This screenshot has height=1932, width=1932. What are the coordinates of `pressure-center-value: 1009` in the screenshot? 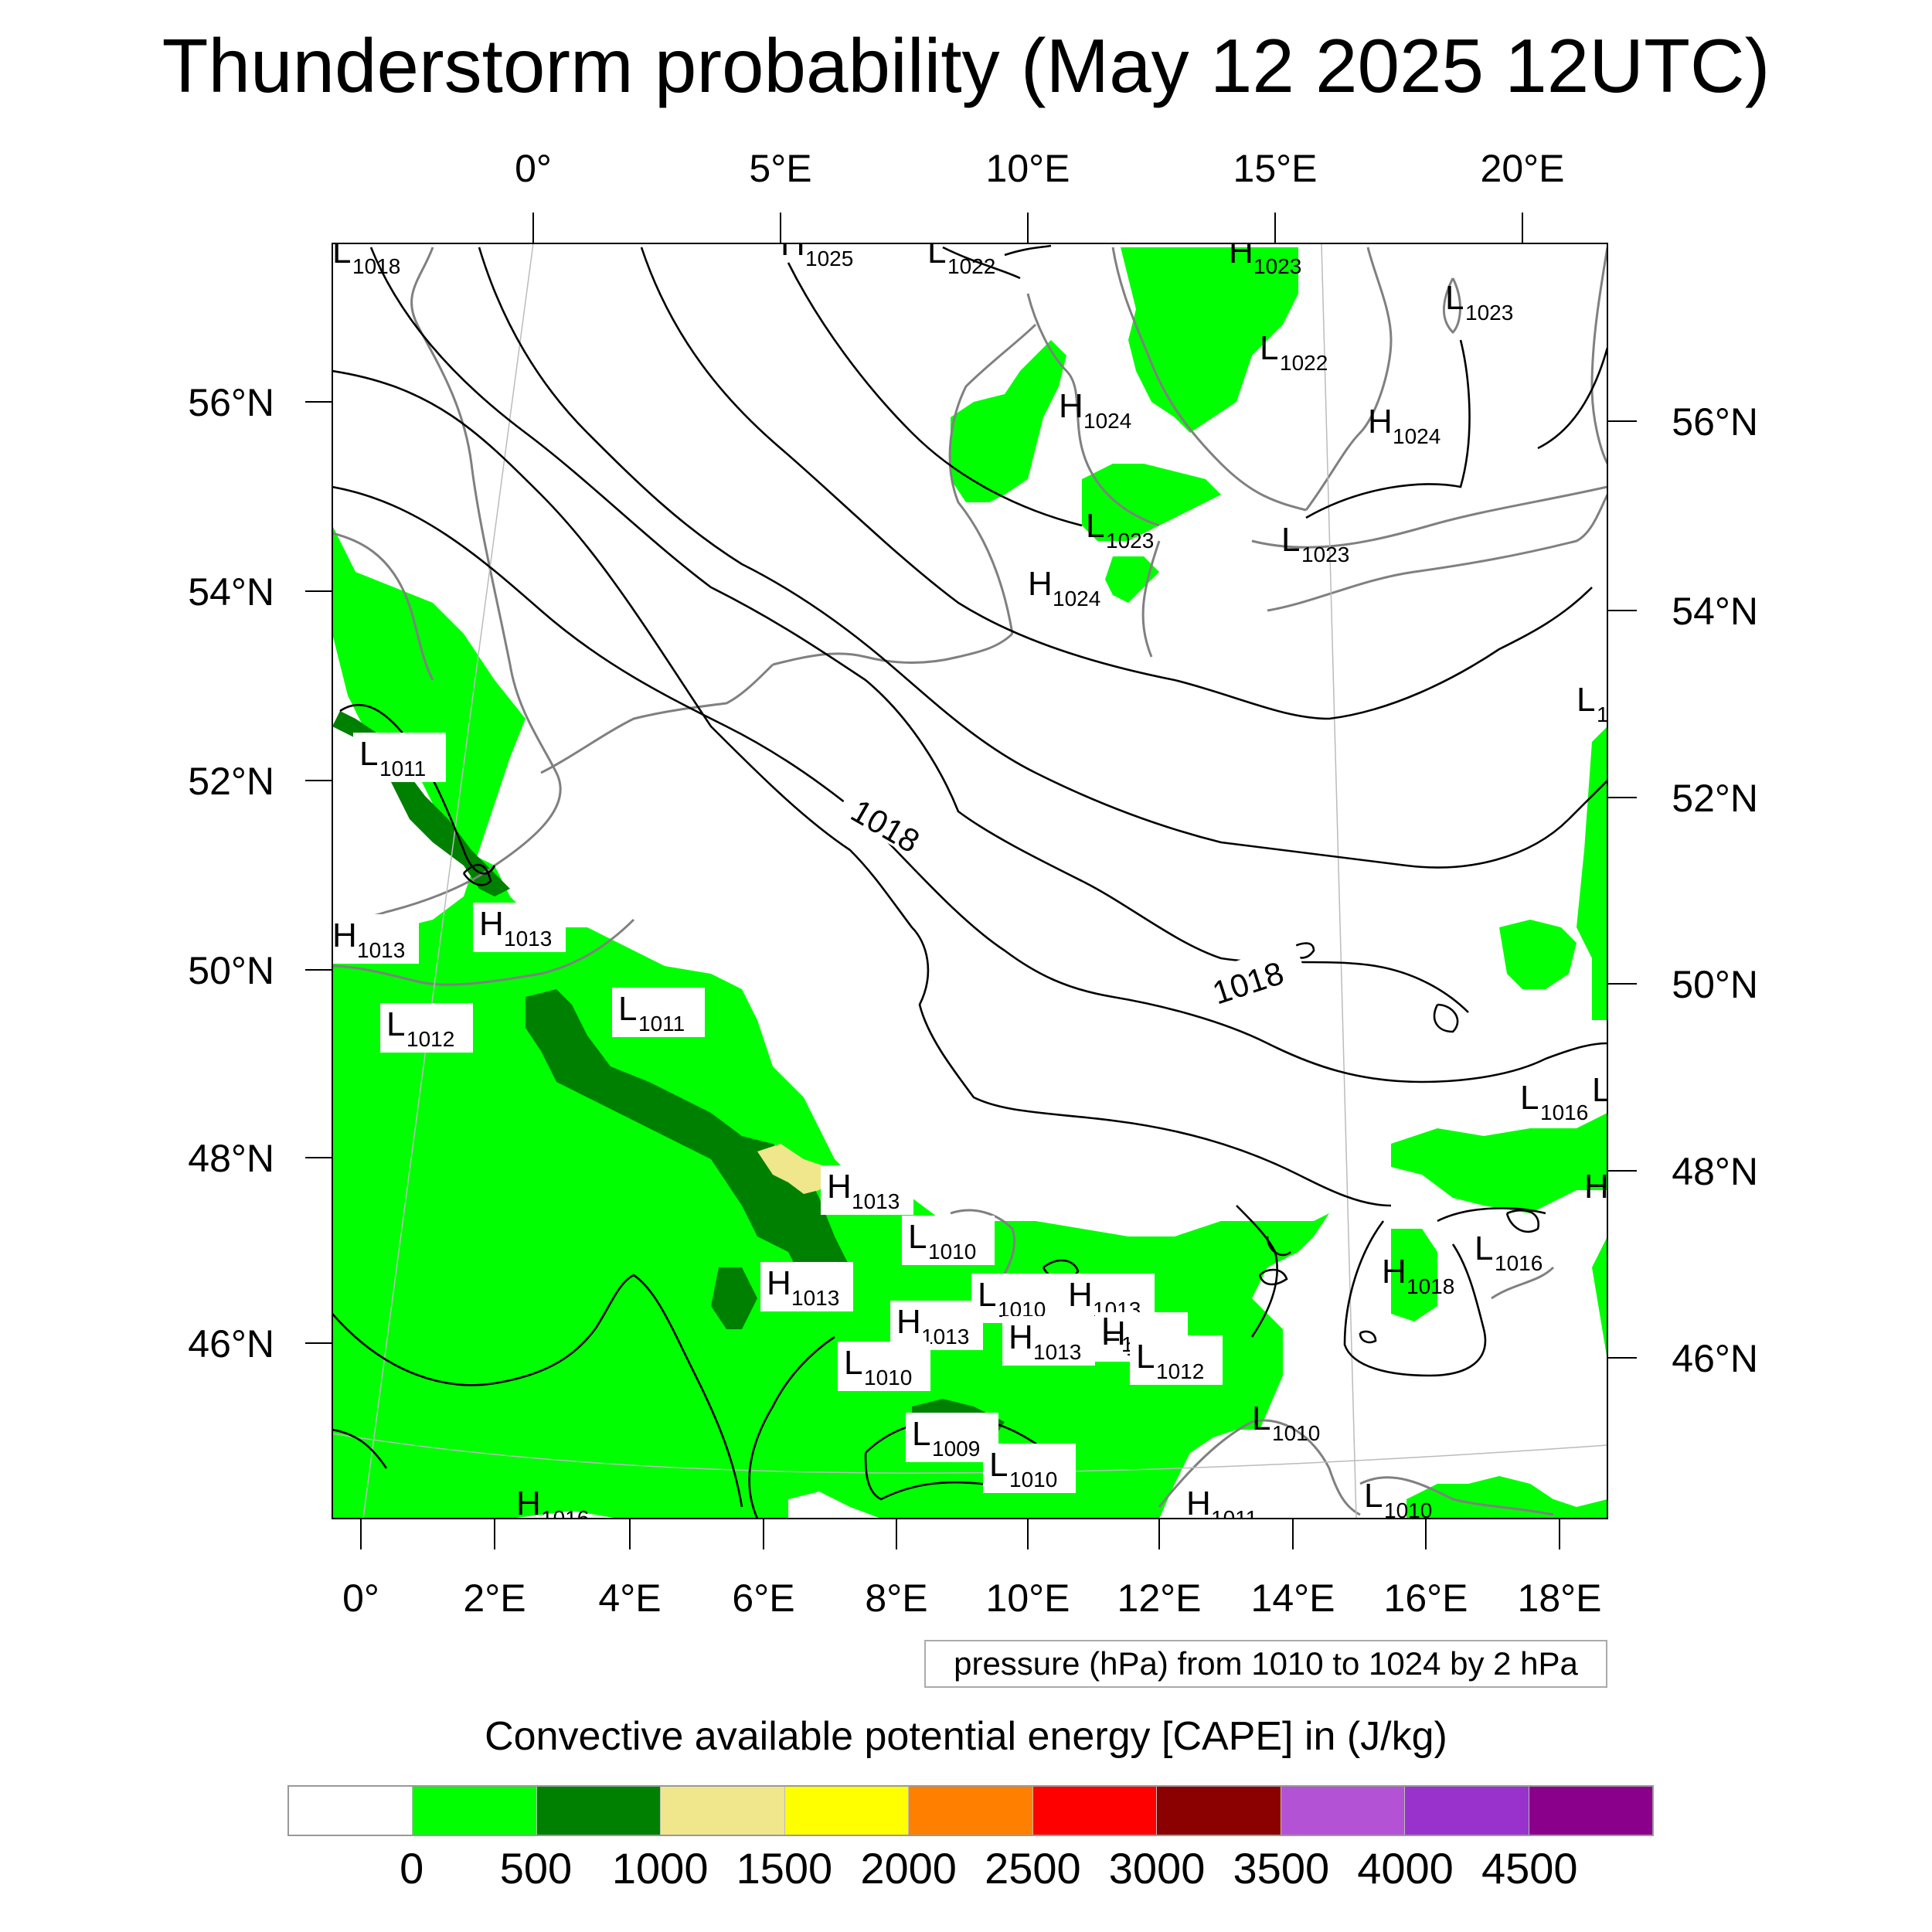 It's located at (956, 1449).